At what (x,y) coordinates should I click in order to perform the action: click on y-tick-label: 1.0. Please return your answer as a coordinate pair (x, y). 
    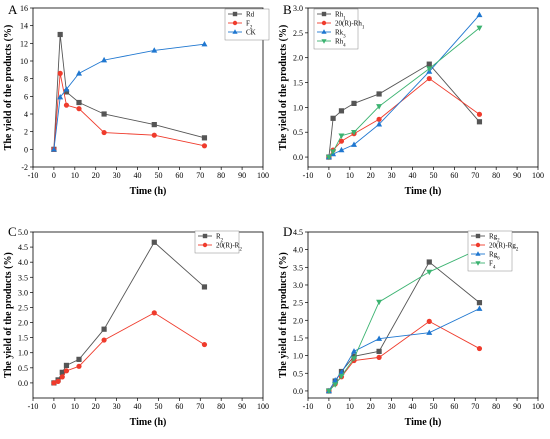
    Looking at the image, I should click on (23, 353).